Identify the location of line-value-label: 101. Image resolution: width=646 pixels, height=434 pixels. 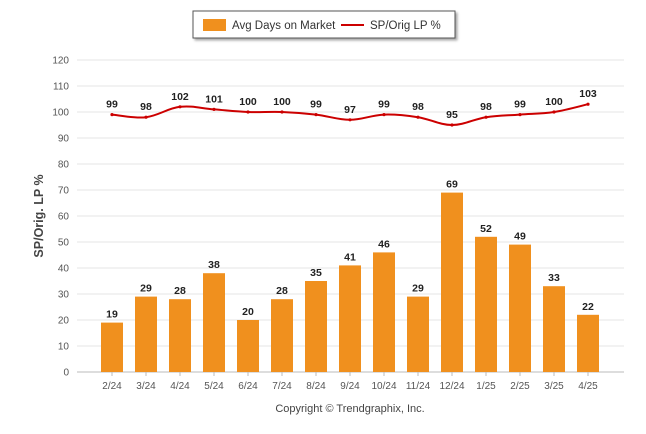
(214, 99).